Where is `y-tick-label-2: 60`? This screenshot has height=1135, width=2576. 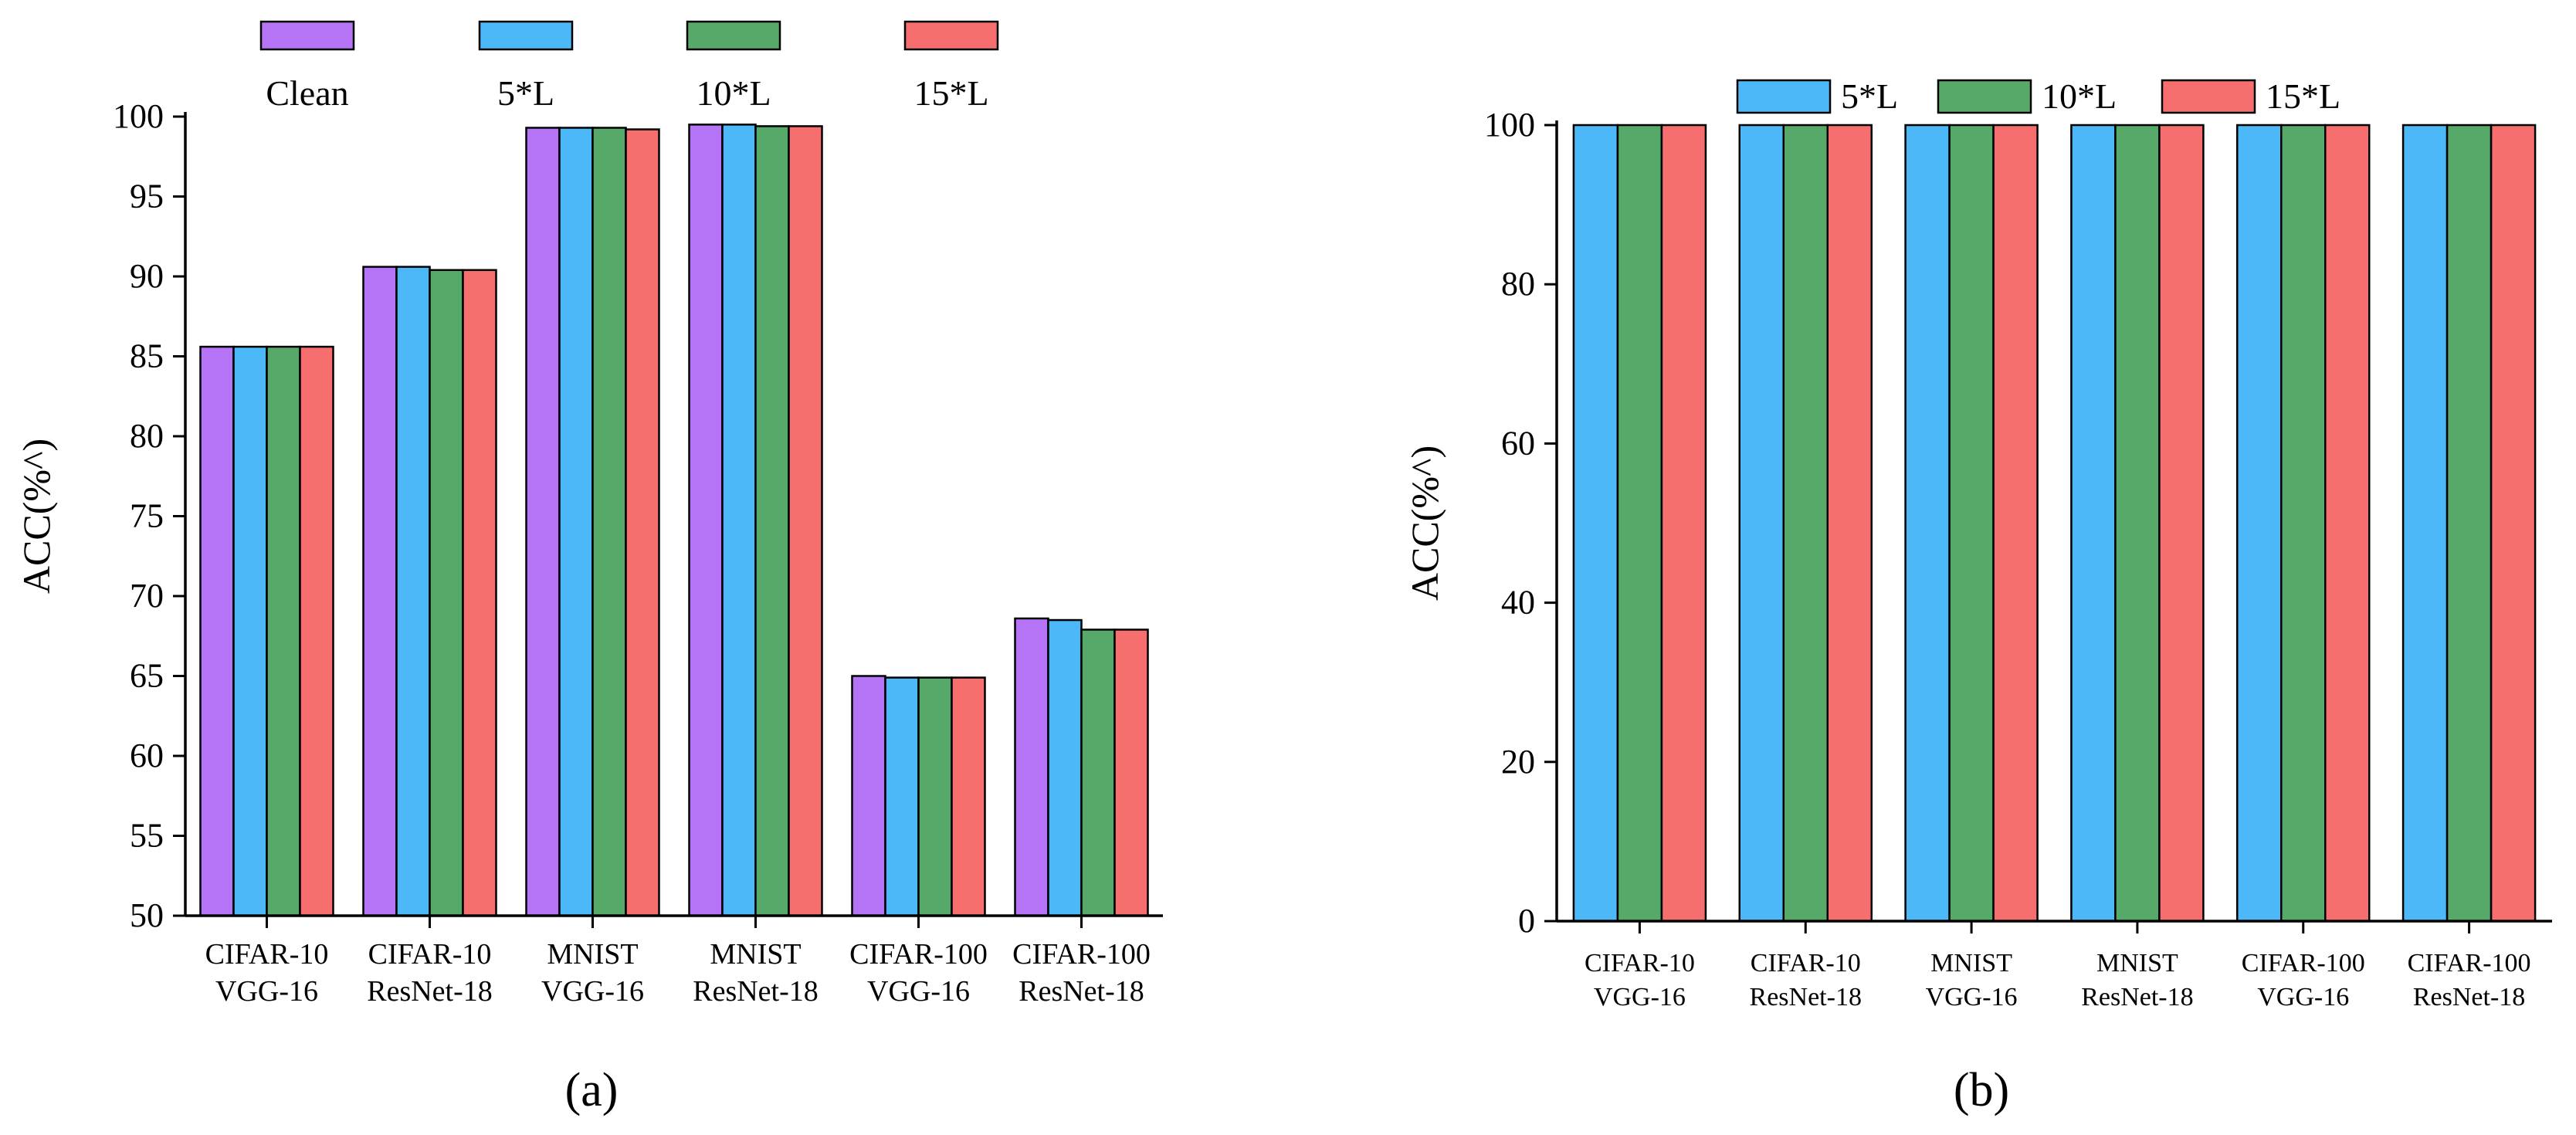
y-tick-label-2: 60 is located at coordinates (147, 755).